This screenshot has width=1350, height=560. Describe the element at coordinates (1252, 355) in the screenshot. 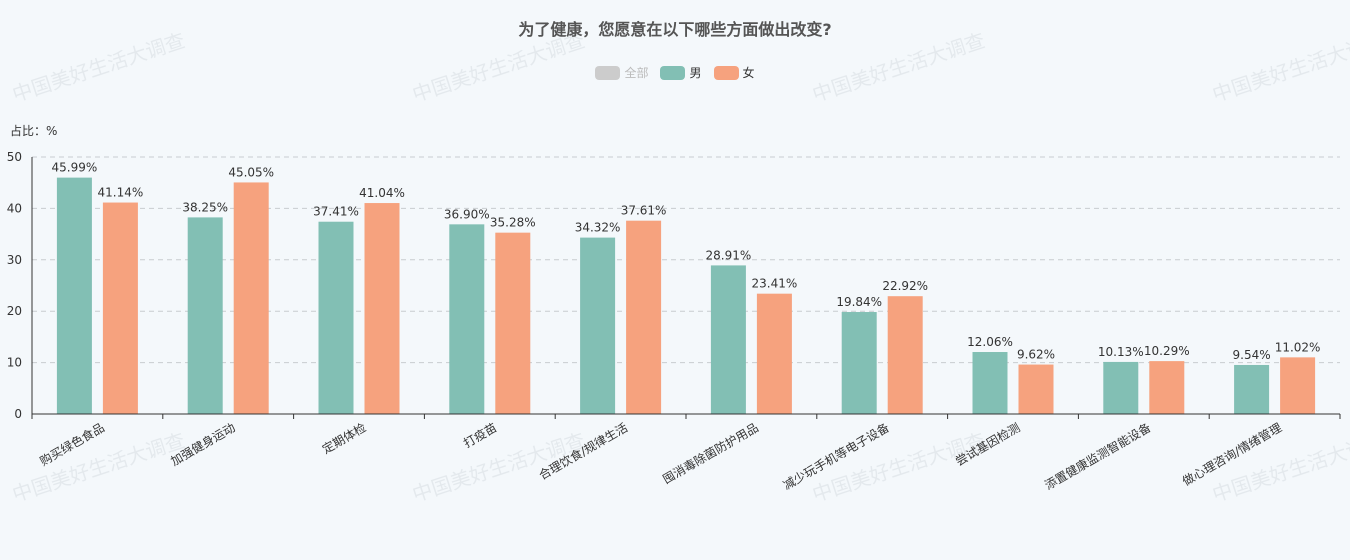

I see `data-label: 9.54%` at that location.